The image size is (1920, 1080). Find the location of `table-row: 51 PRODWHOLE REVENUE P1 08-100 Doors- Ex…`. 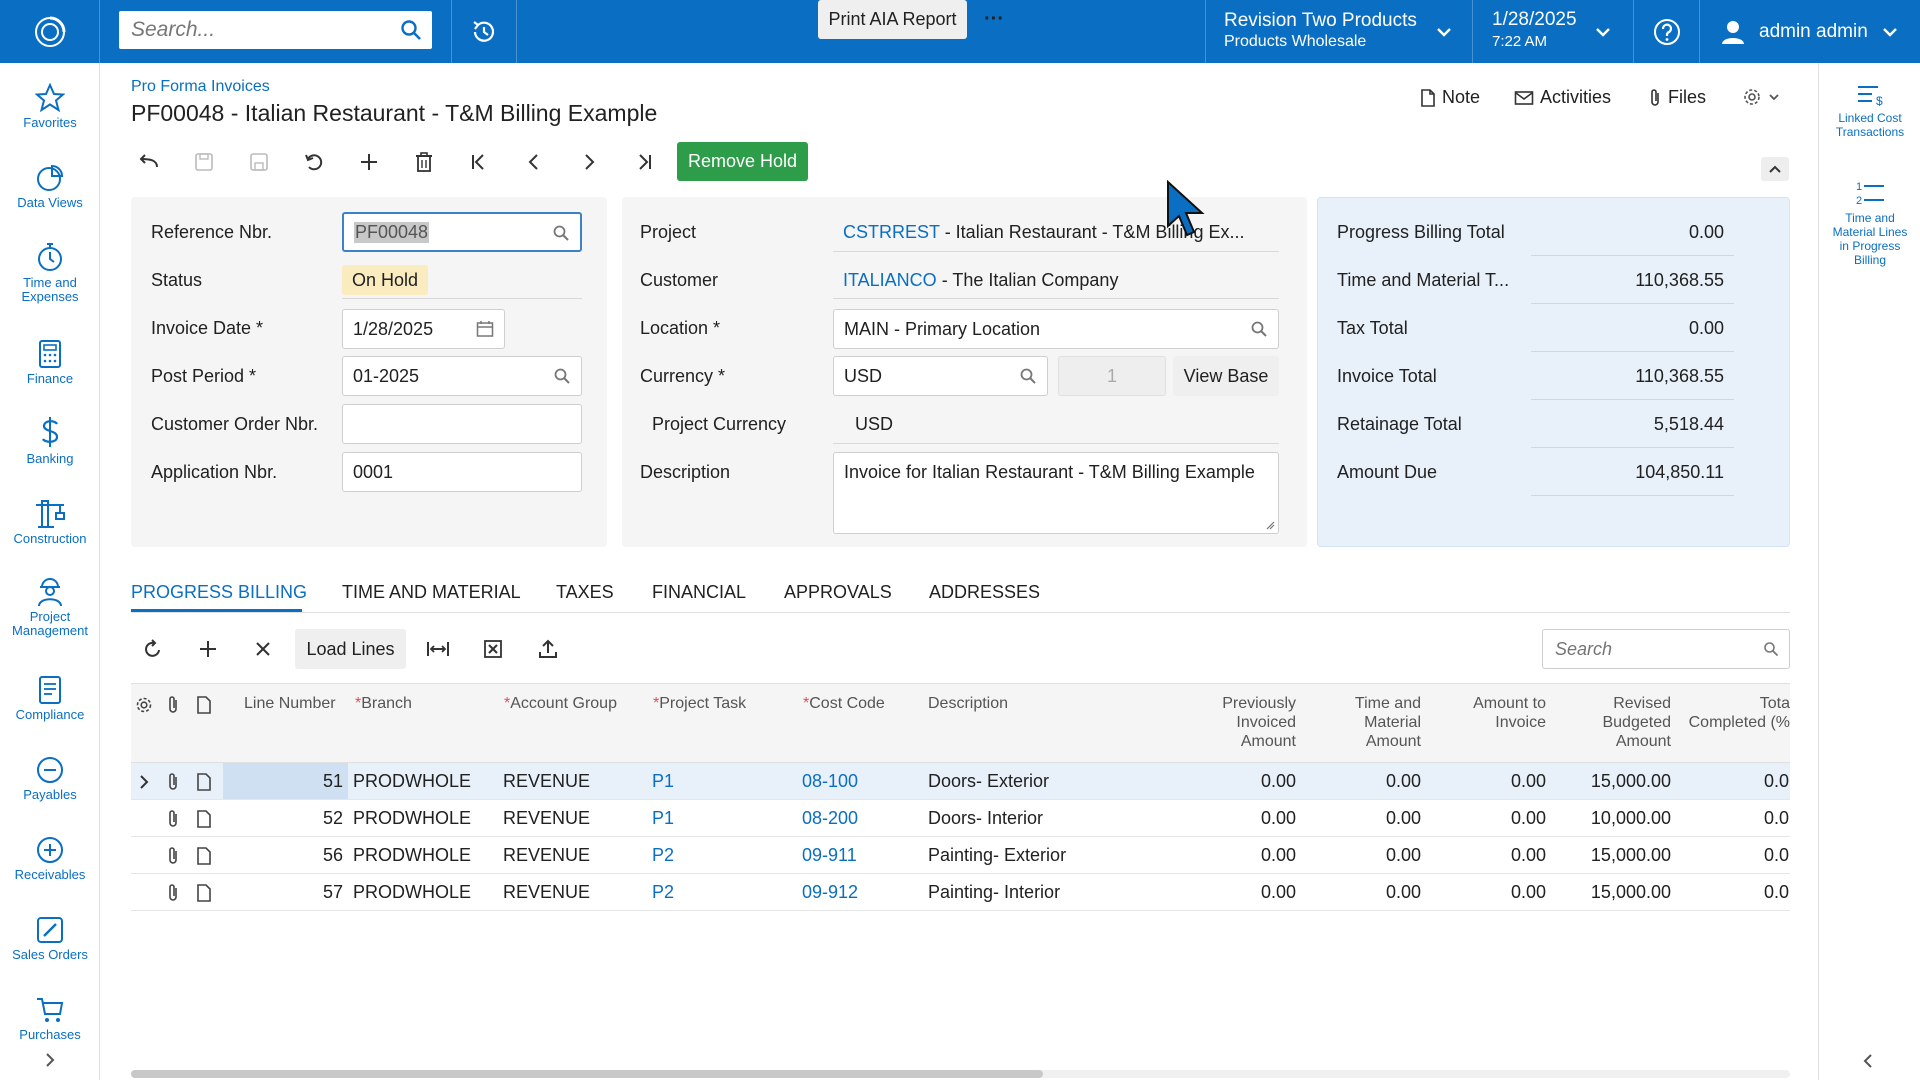

table-row: 51 PRODWHOLE REVENUE P1 08-100 Doors- Ex… is located at coordinates (960, 781).